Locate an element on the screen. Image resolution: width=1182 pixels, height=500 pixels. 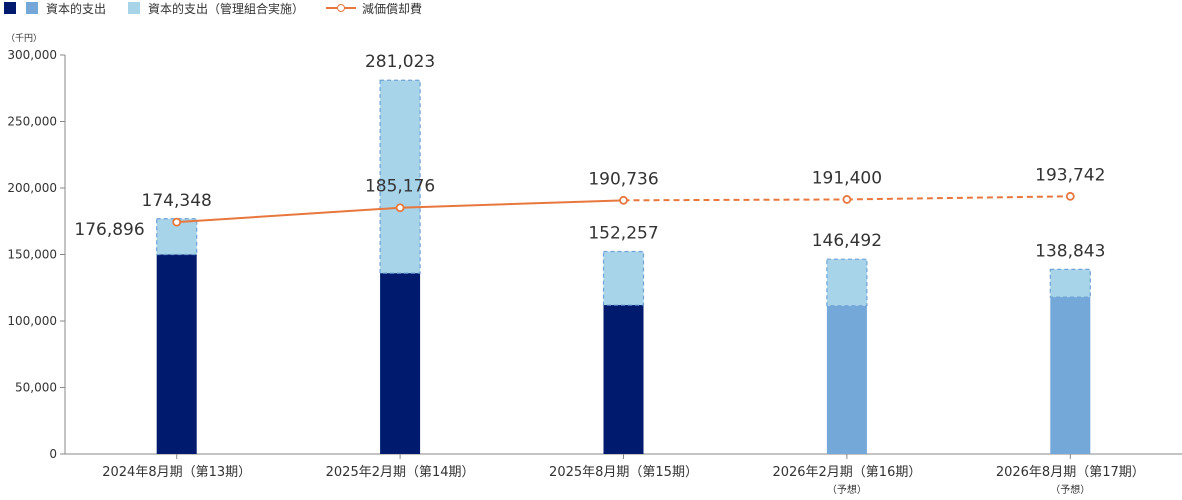
x-tick-label: 2026年8月期（第17期） is located at coordinates (1070, 472).